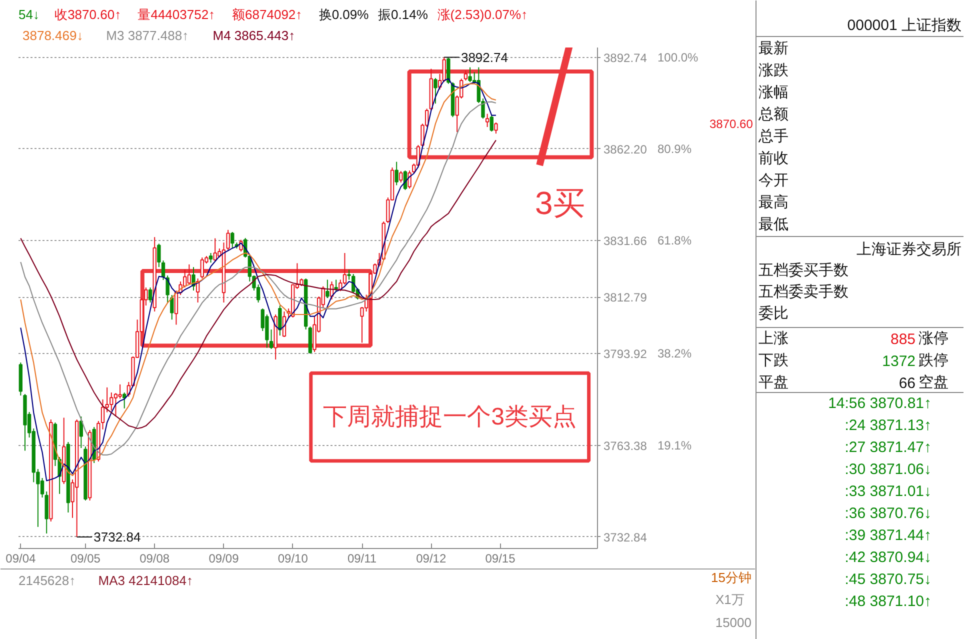  I want to click on x-tick-label: 09/08, so click(155, 559).